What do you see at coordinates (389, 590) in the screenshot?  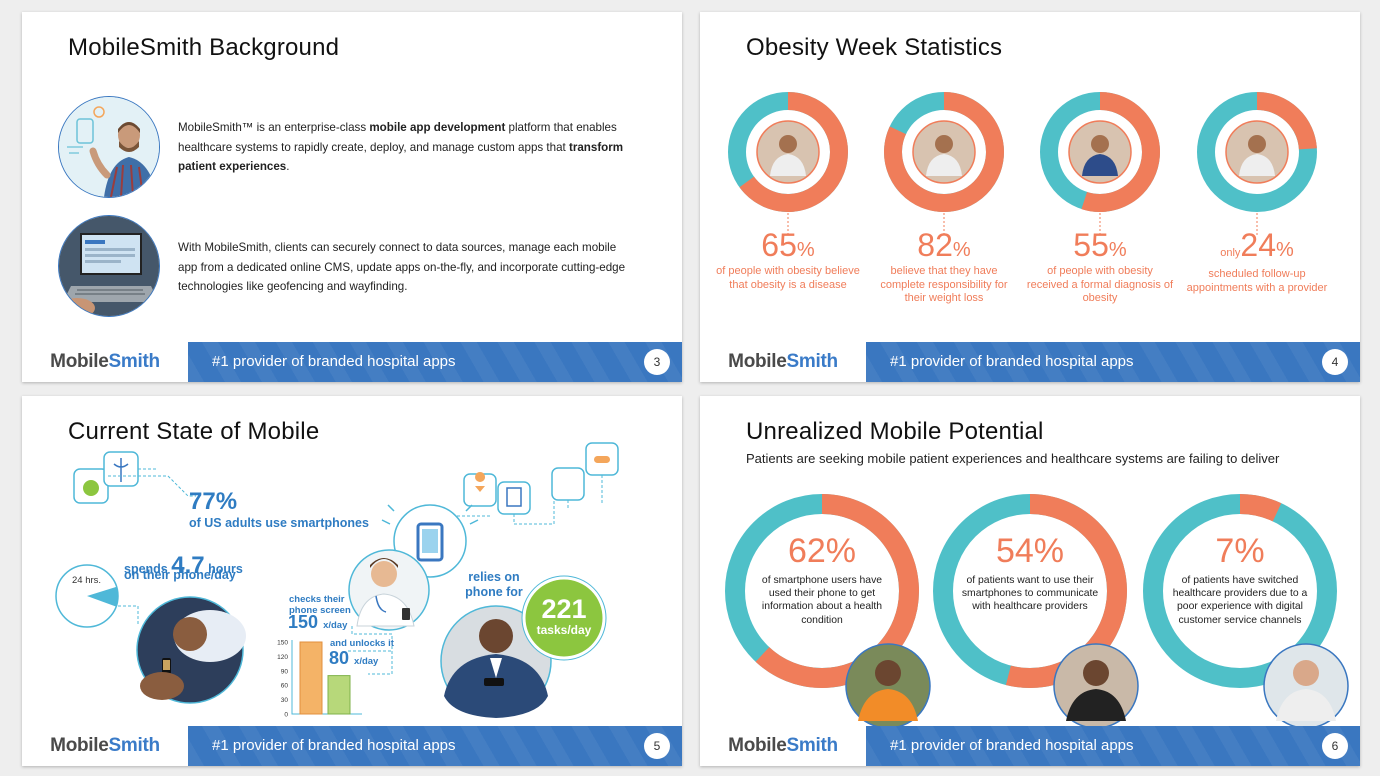 I see `doctor-photo` at bounding box center [389, 590].